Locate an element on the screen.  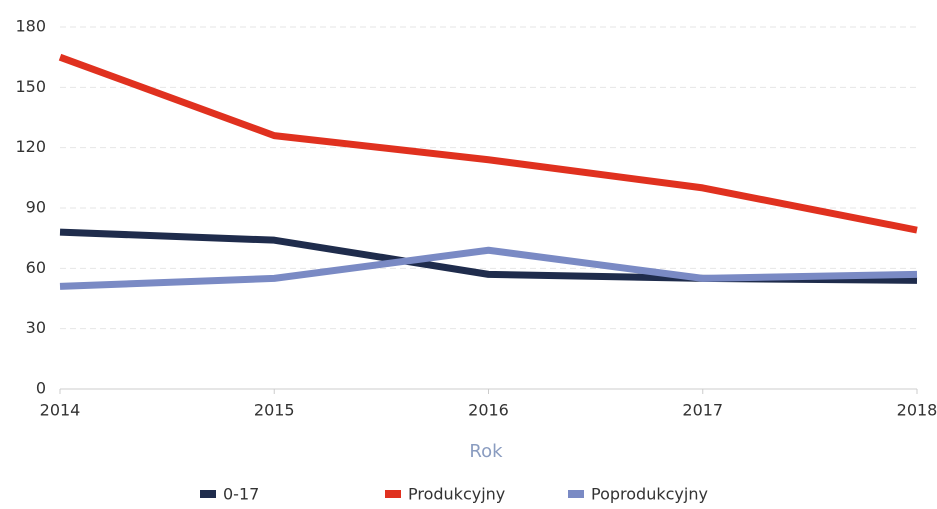
legend-label: Poprodukcyjny is located at coordinates (649, 494).